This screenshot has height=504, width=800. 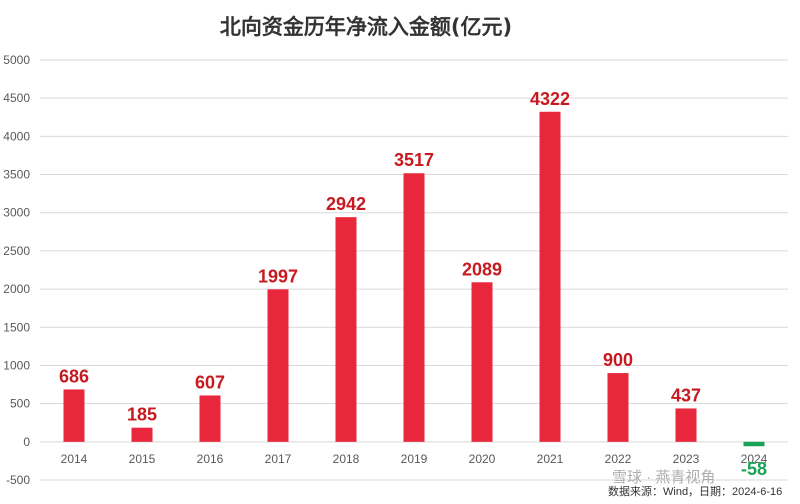 I want to click on x-tick-label: 2024, so click(x=754, y=459).